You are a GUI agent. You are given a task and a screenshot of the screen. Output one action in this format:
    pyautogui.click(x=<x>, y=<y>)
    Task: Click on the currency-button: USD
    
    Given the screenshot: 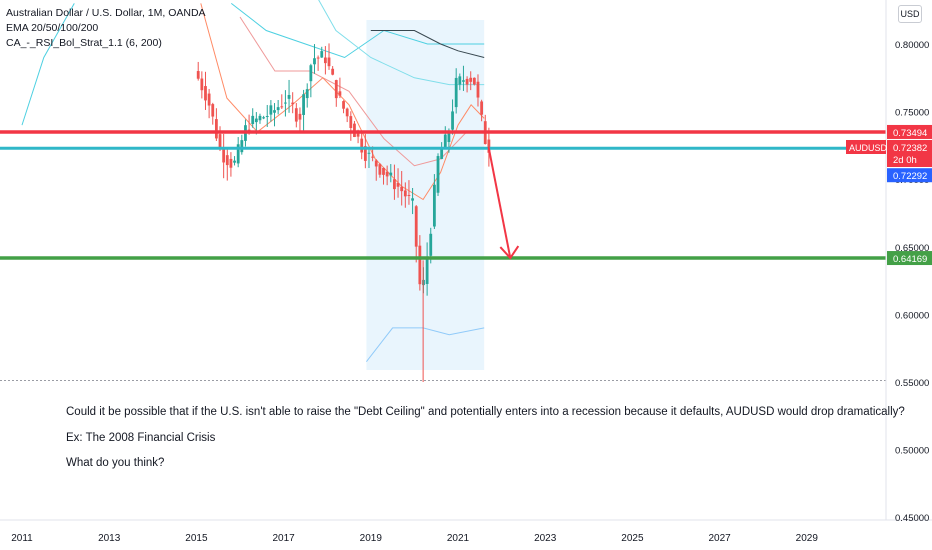 What is the action you would take?
    pyautogui.click(x=910, y=14)
    